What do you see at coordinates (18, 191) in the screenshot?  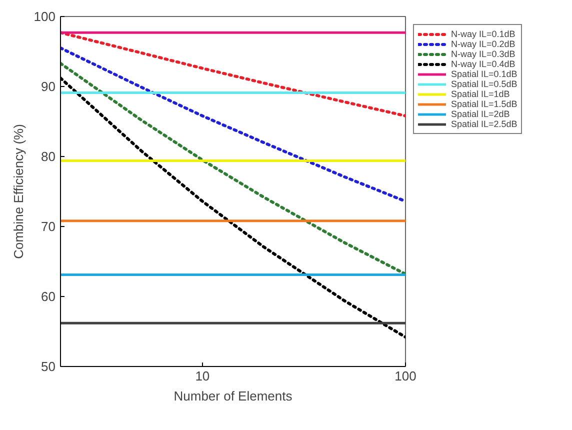 I see `y-axis-title: Combine Efficiency (%)` at bounding box center [18, 191].